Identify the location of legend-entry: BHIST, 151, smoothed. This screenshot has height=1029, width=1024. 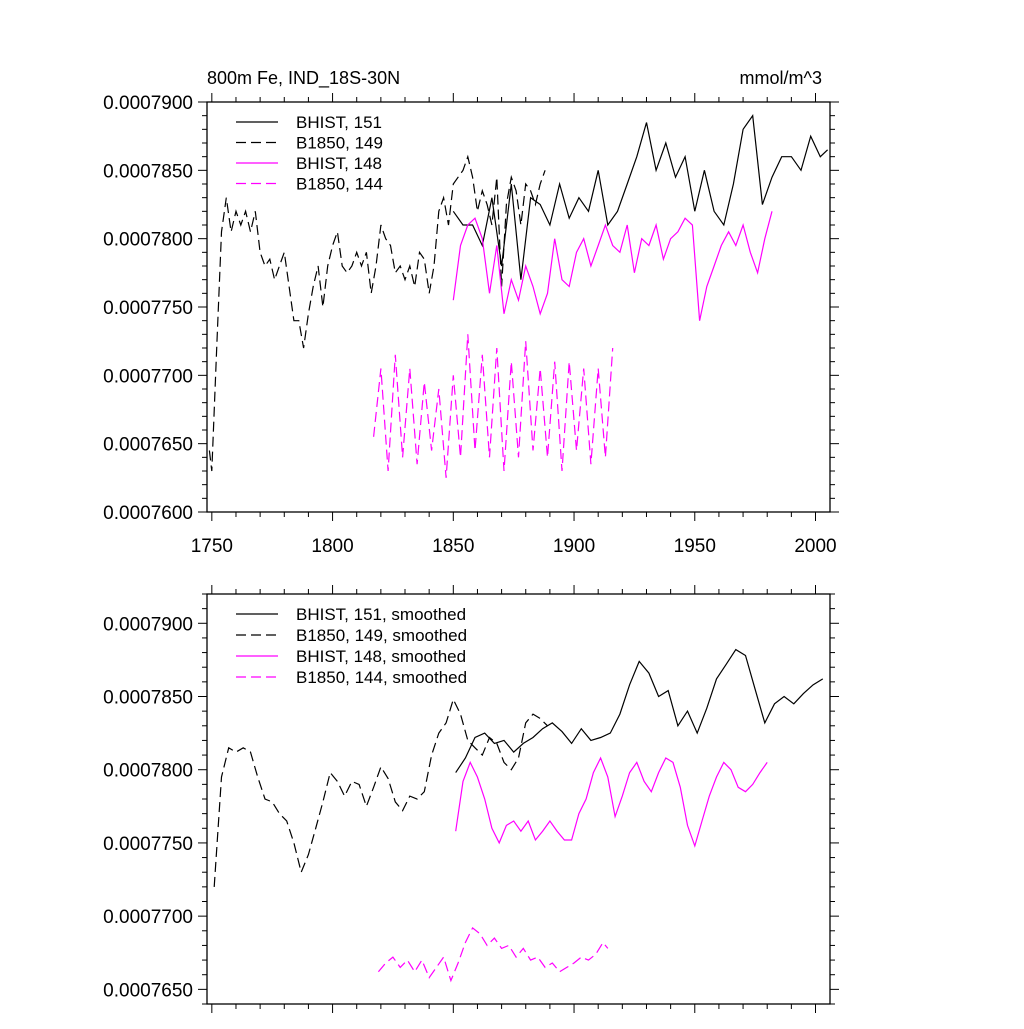
(381, 614).